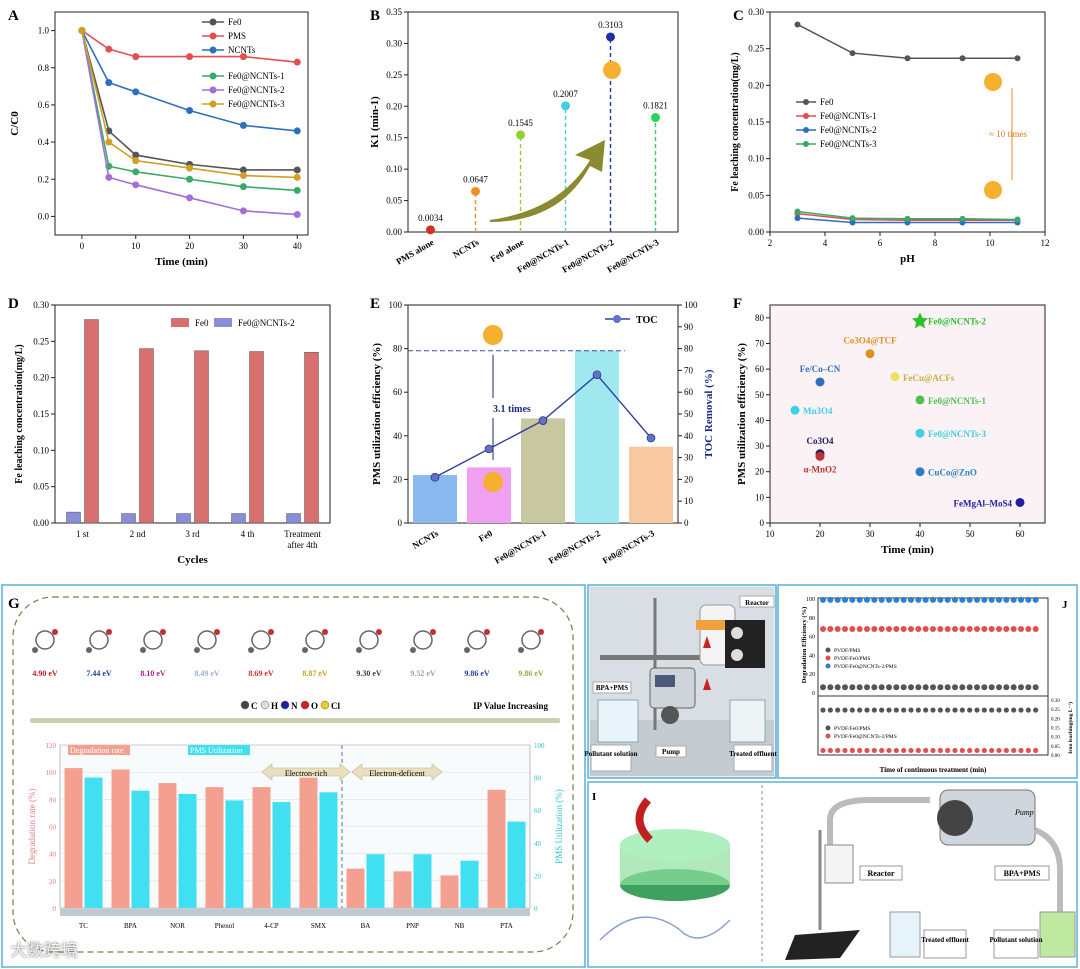 The image size is (1080, 969). What do you see at coordinates (306, 773) in the screenshot?
I see `g-electron-rich-label: Electron-rich` at bounding box center [306, 773].